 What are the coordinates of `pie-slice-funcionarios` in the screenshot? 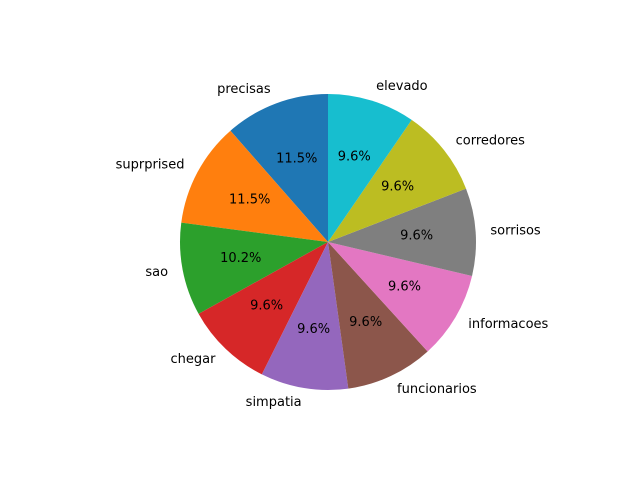 It's located at (378, 315).